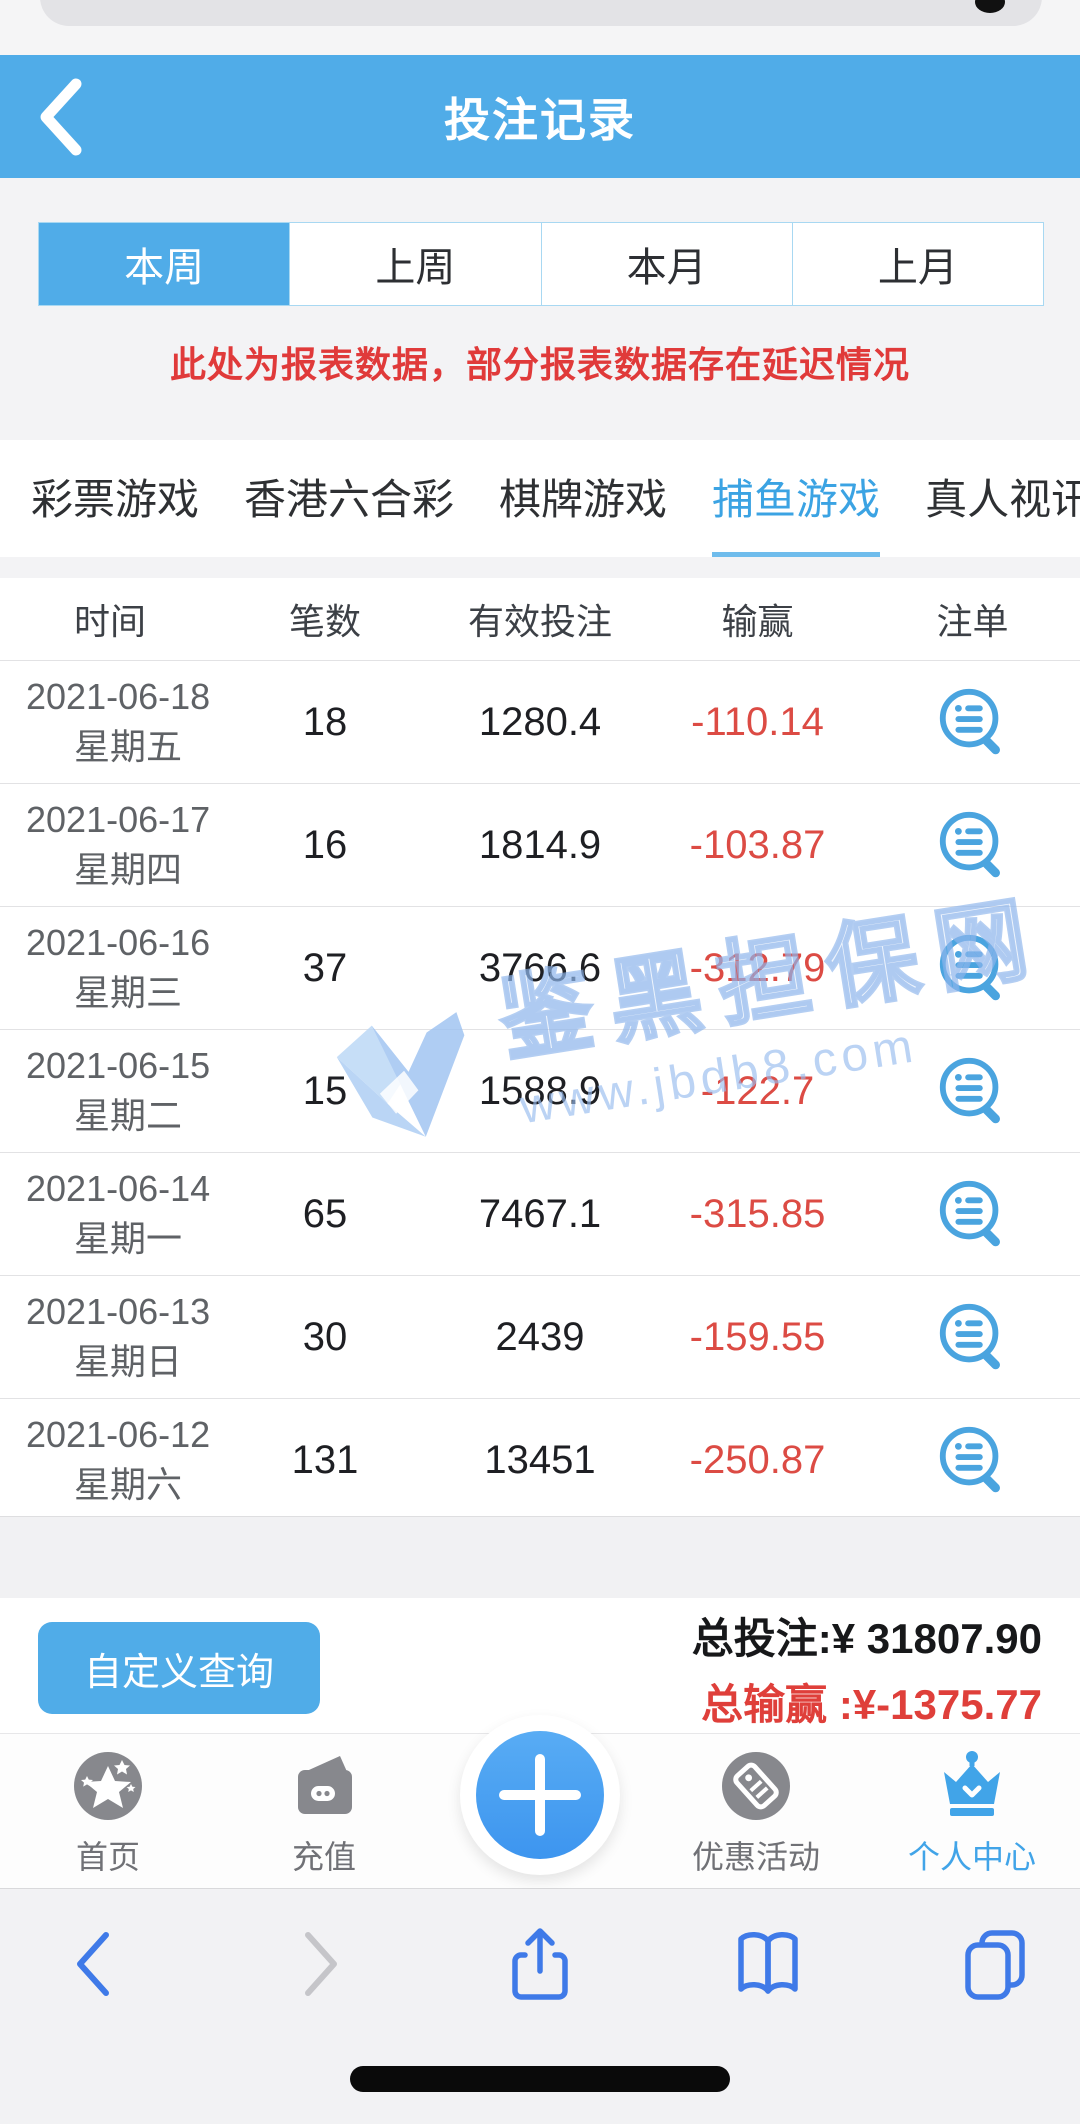 This screenshot has width=1080, height=2124. I want to click on row-count: 131, so click(325, 1459).